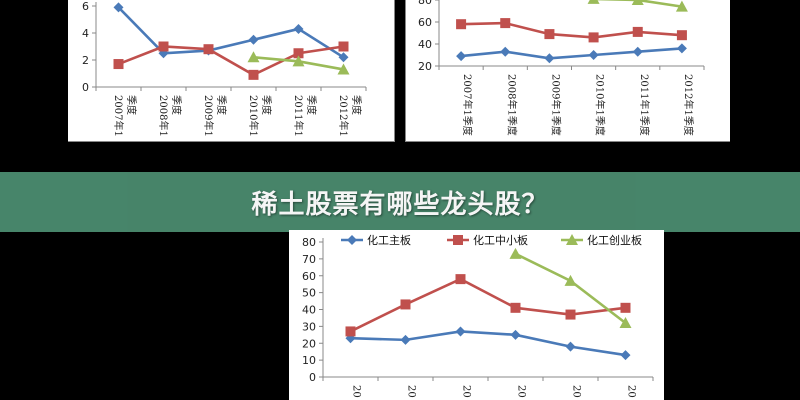 This screenshot has width=800, height=400. What do you see at coordinates (500, 240) in the screenshot?
I see `legend-label-sme: 化工中小板` at bounding box center [500, 240].